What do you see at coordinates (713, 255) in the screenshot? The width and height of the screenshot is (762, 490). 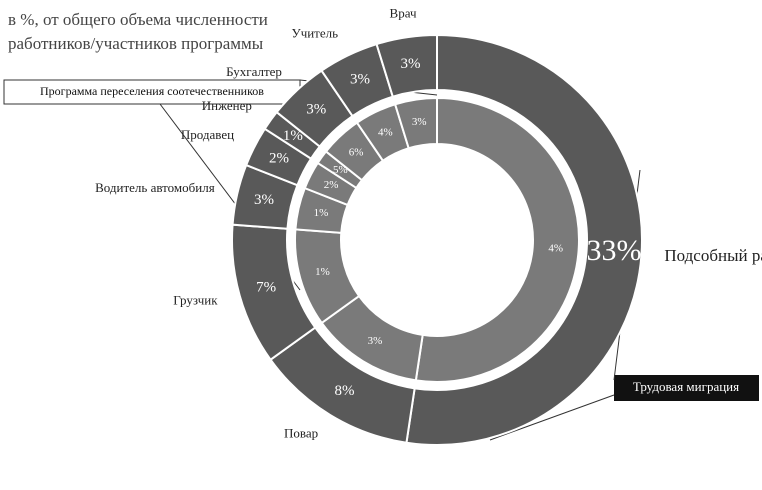 I see `category-label: Подсобный рабочий` at bounding box center [713, 255].